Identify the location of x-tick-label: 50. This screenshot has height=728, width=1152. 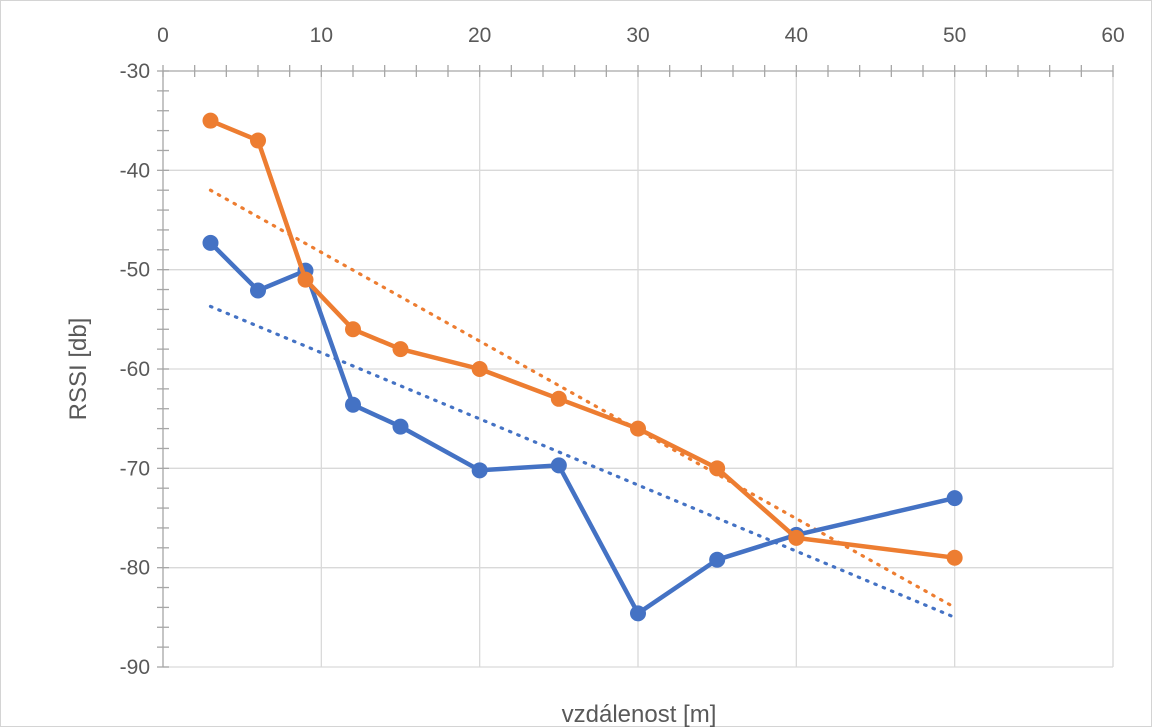
(954, 35).